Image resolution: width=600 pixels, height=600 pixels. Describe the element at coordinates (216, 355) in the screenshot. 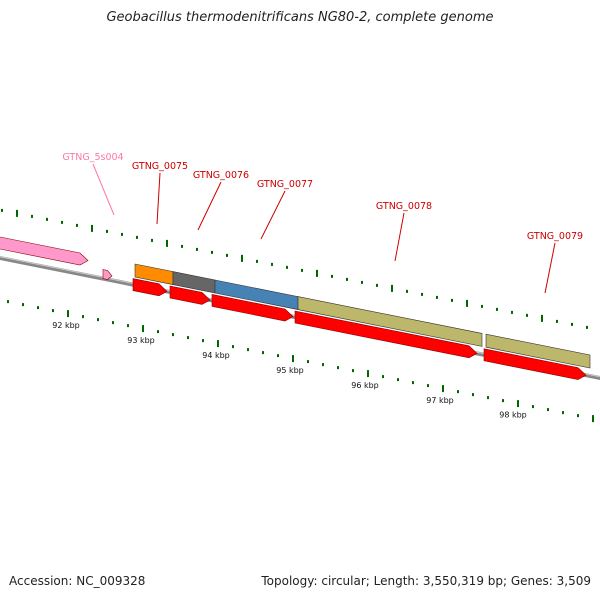

I see `kbp-label: 94 kbp` at that location.